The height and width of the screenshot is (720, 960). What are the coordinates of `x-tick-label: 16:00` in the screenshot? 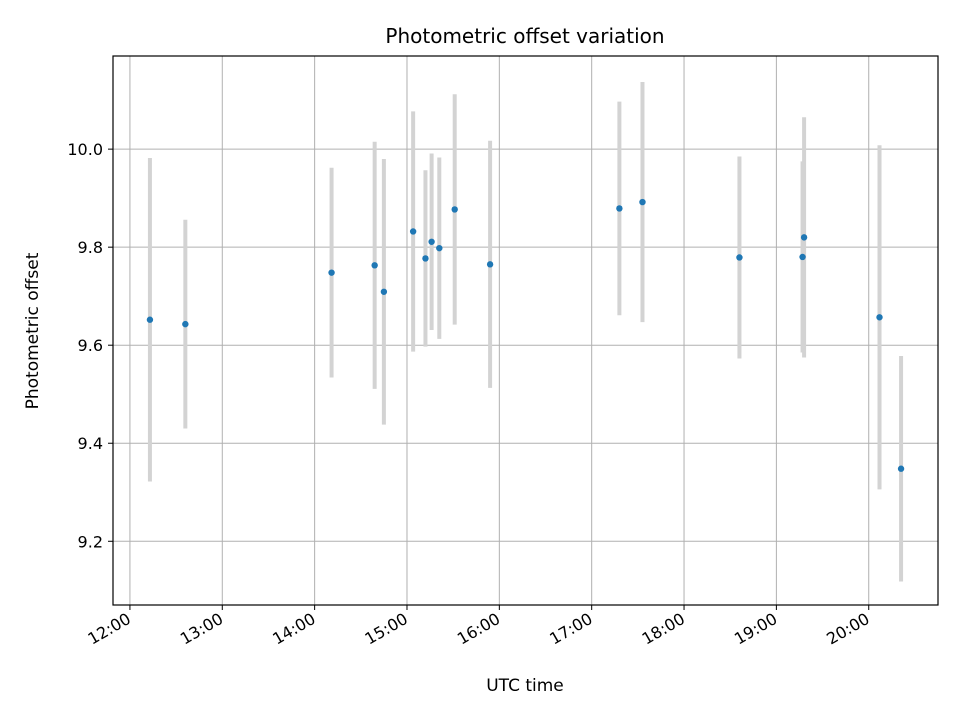 It's located at (478, 629).